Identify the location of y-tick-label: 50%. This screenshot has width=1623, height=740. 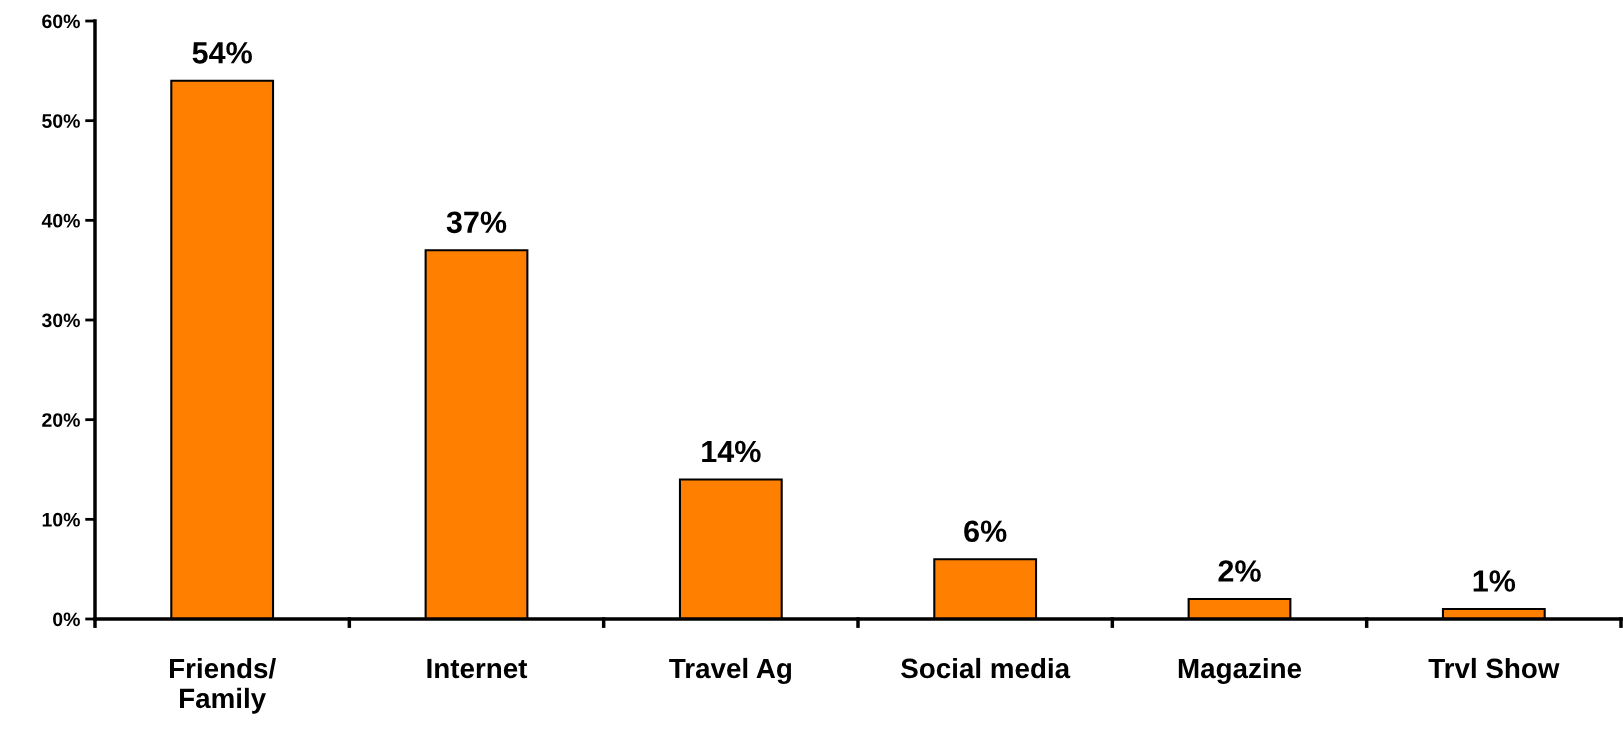
(61, 121).